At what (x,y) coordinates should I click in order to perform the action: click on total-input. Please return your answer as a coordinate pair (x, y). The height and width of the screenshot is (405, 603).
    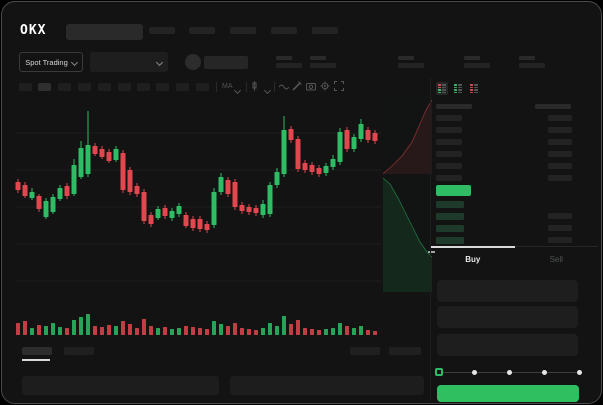
    Looking at the image, I should click on (507, 345).